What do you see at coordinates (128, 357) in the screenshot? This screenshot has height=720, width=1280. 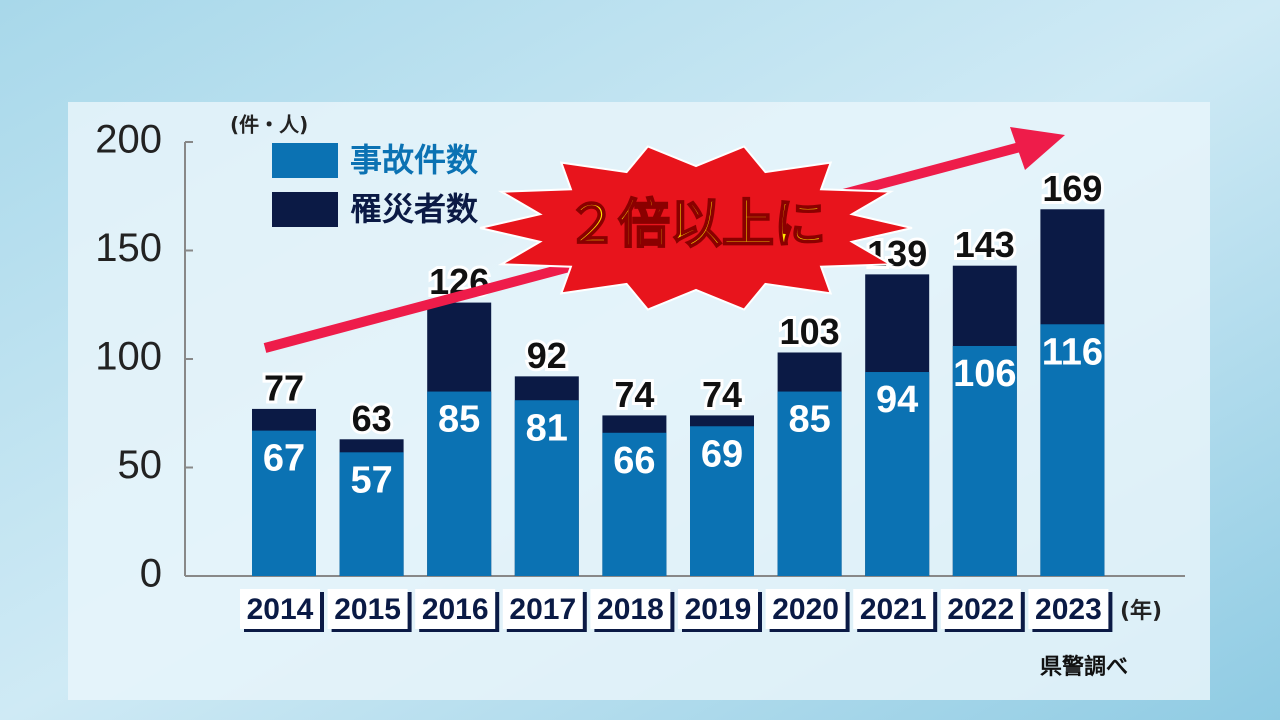 I see `y-tick-label: 100` at bounding box center [128, 357].